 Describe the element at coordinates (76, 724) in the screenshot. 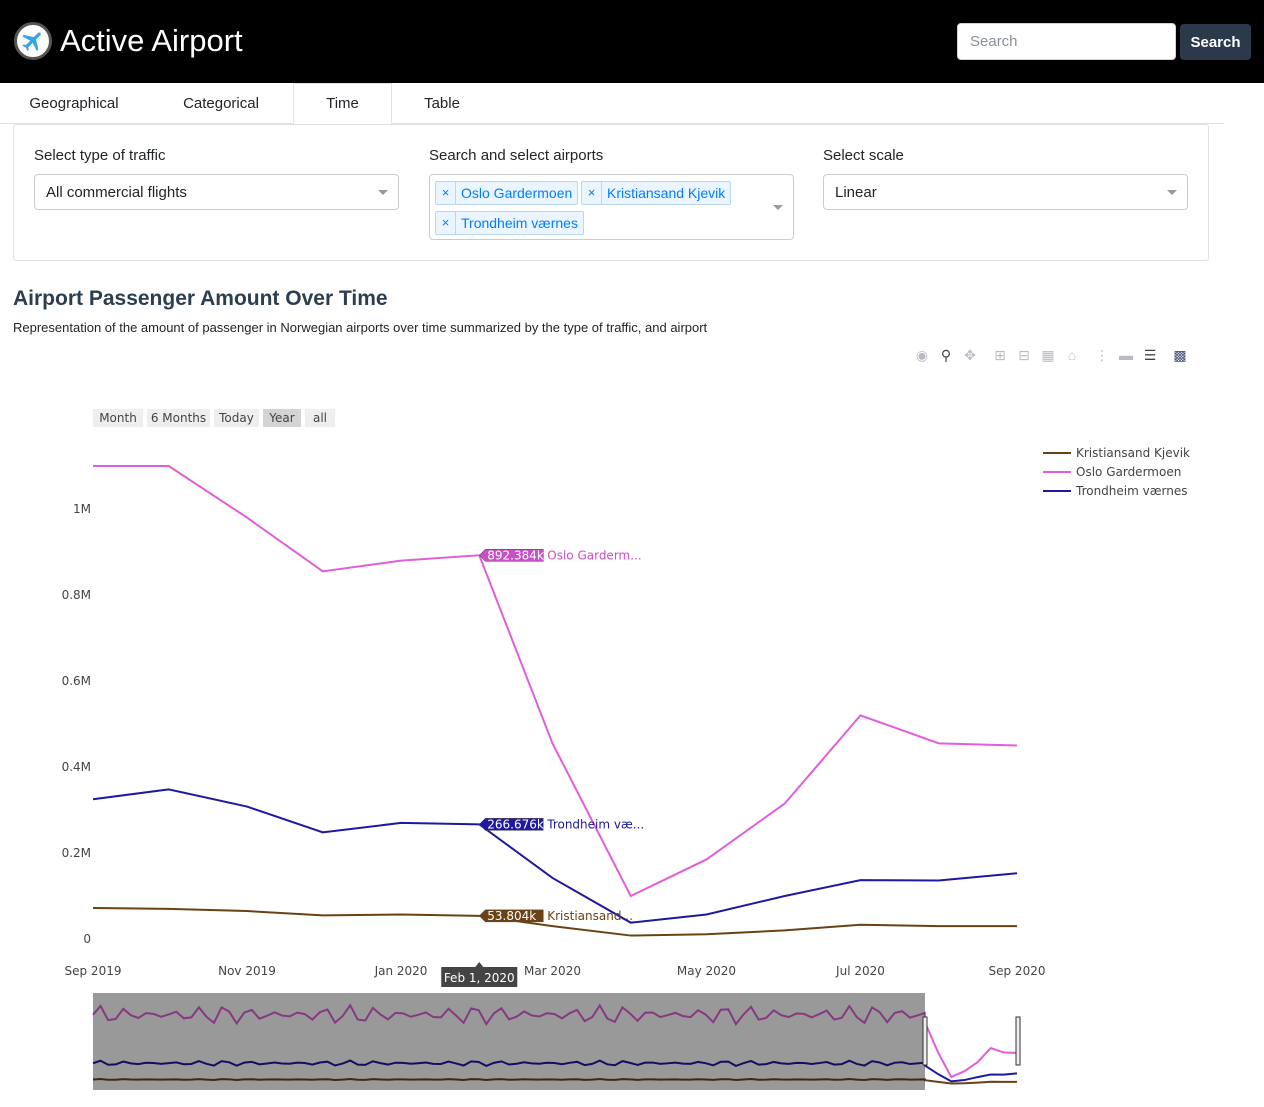

I see `y-axis: 0 0.2M 0.4M 0.6M 0.8M 1M` at that location.